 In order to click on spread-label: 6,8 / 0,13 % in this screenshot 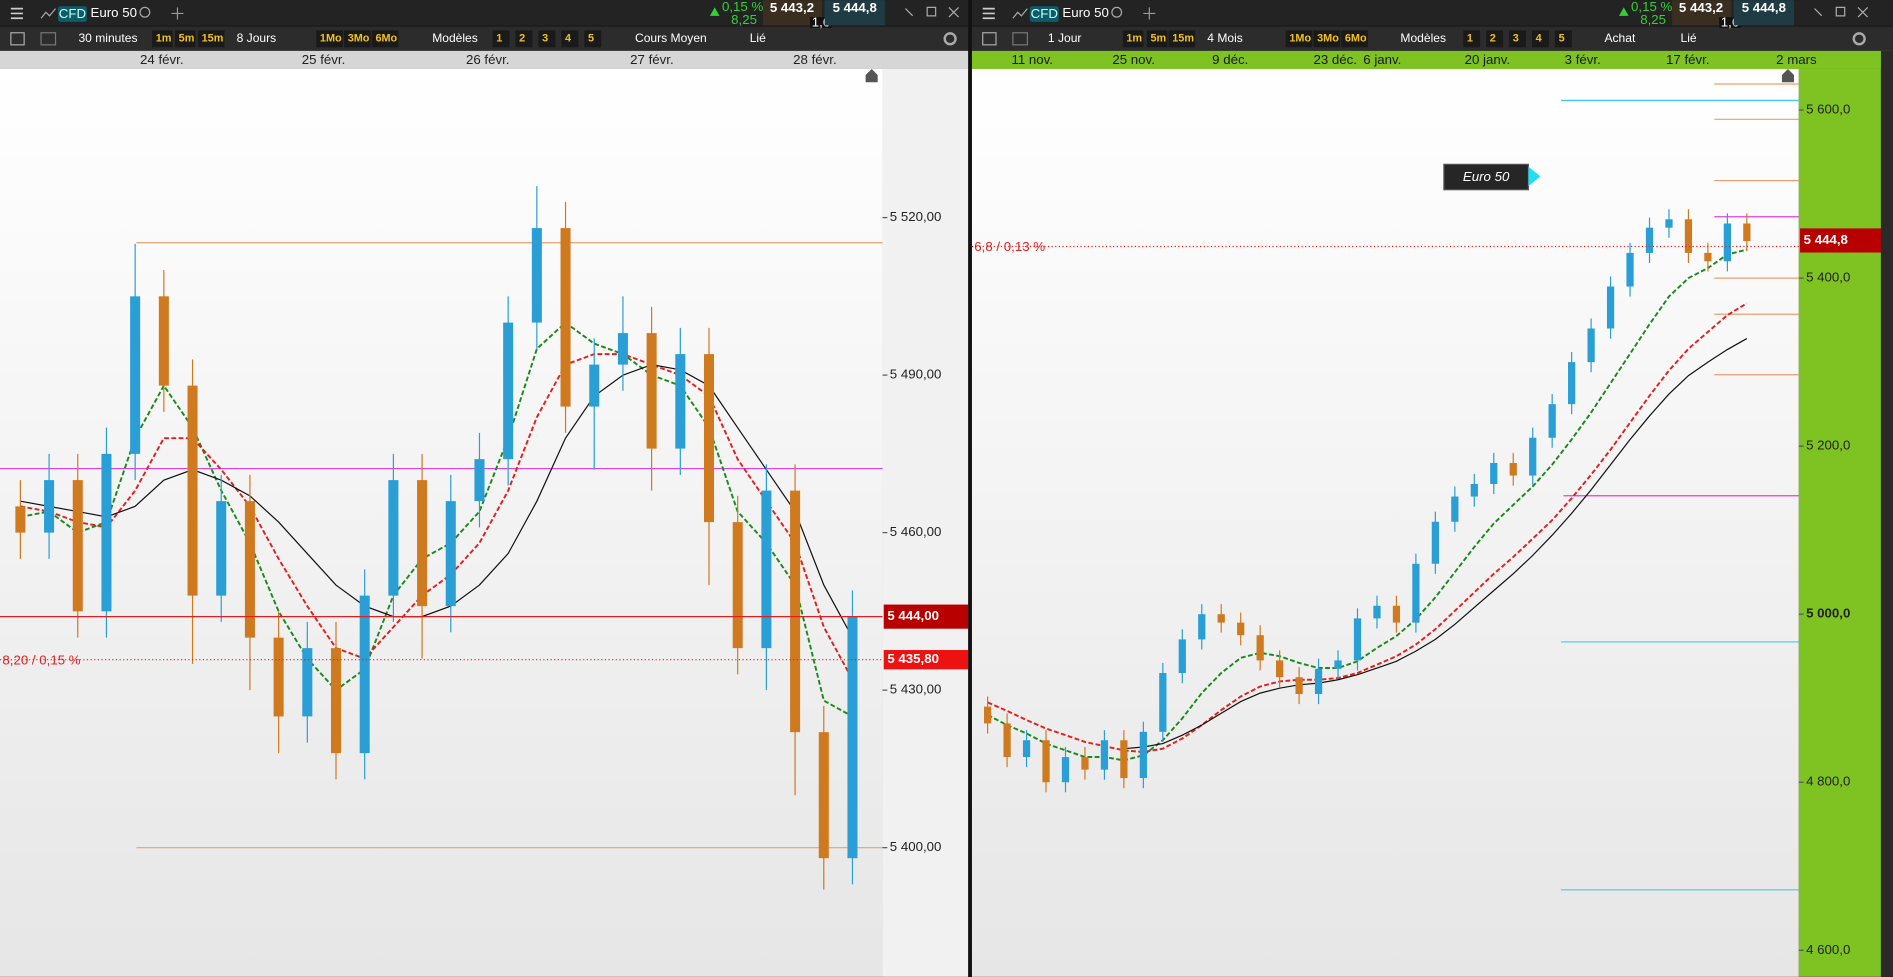, I will do `click(1009, 246)`.